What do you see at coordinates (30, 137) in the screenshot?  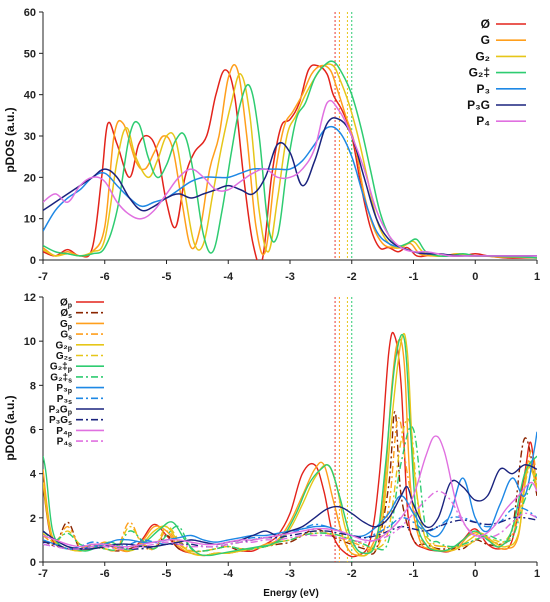 I see `y-tick-label: 30` at bounding box center [30, 137].